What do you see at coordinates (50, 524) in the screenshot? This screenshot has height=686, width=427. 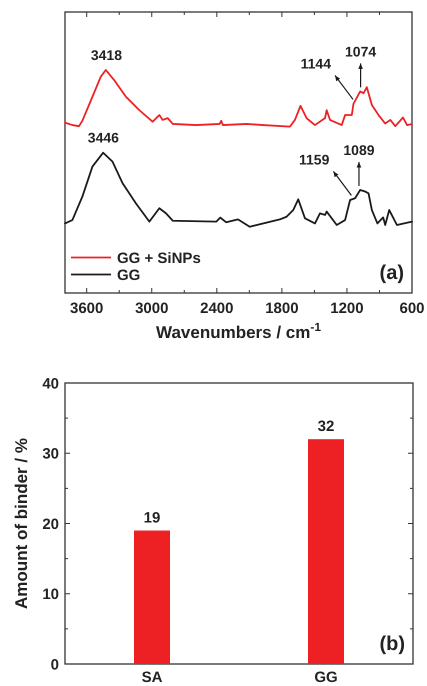 I see `y-tick-label: 20` at bounding box center [50, 524].